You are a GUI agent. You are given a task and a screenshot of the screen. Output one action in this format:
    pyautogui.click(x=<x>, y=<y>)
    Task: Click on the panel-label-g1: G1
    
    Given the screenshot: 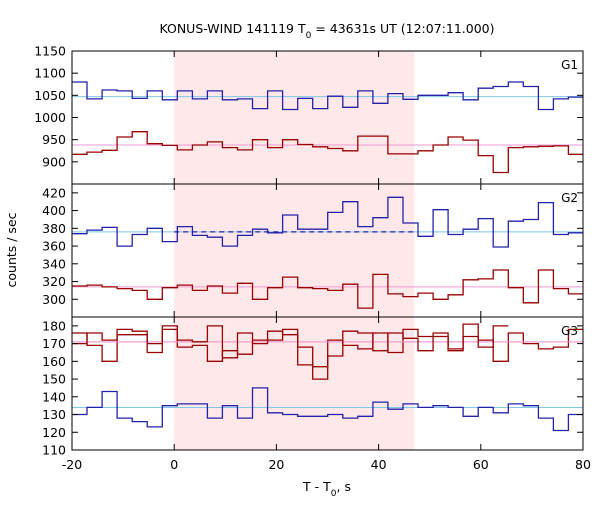 What is the action you would take?
    pyautogui.click(x=569, y=65)
    